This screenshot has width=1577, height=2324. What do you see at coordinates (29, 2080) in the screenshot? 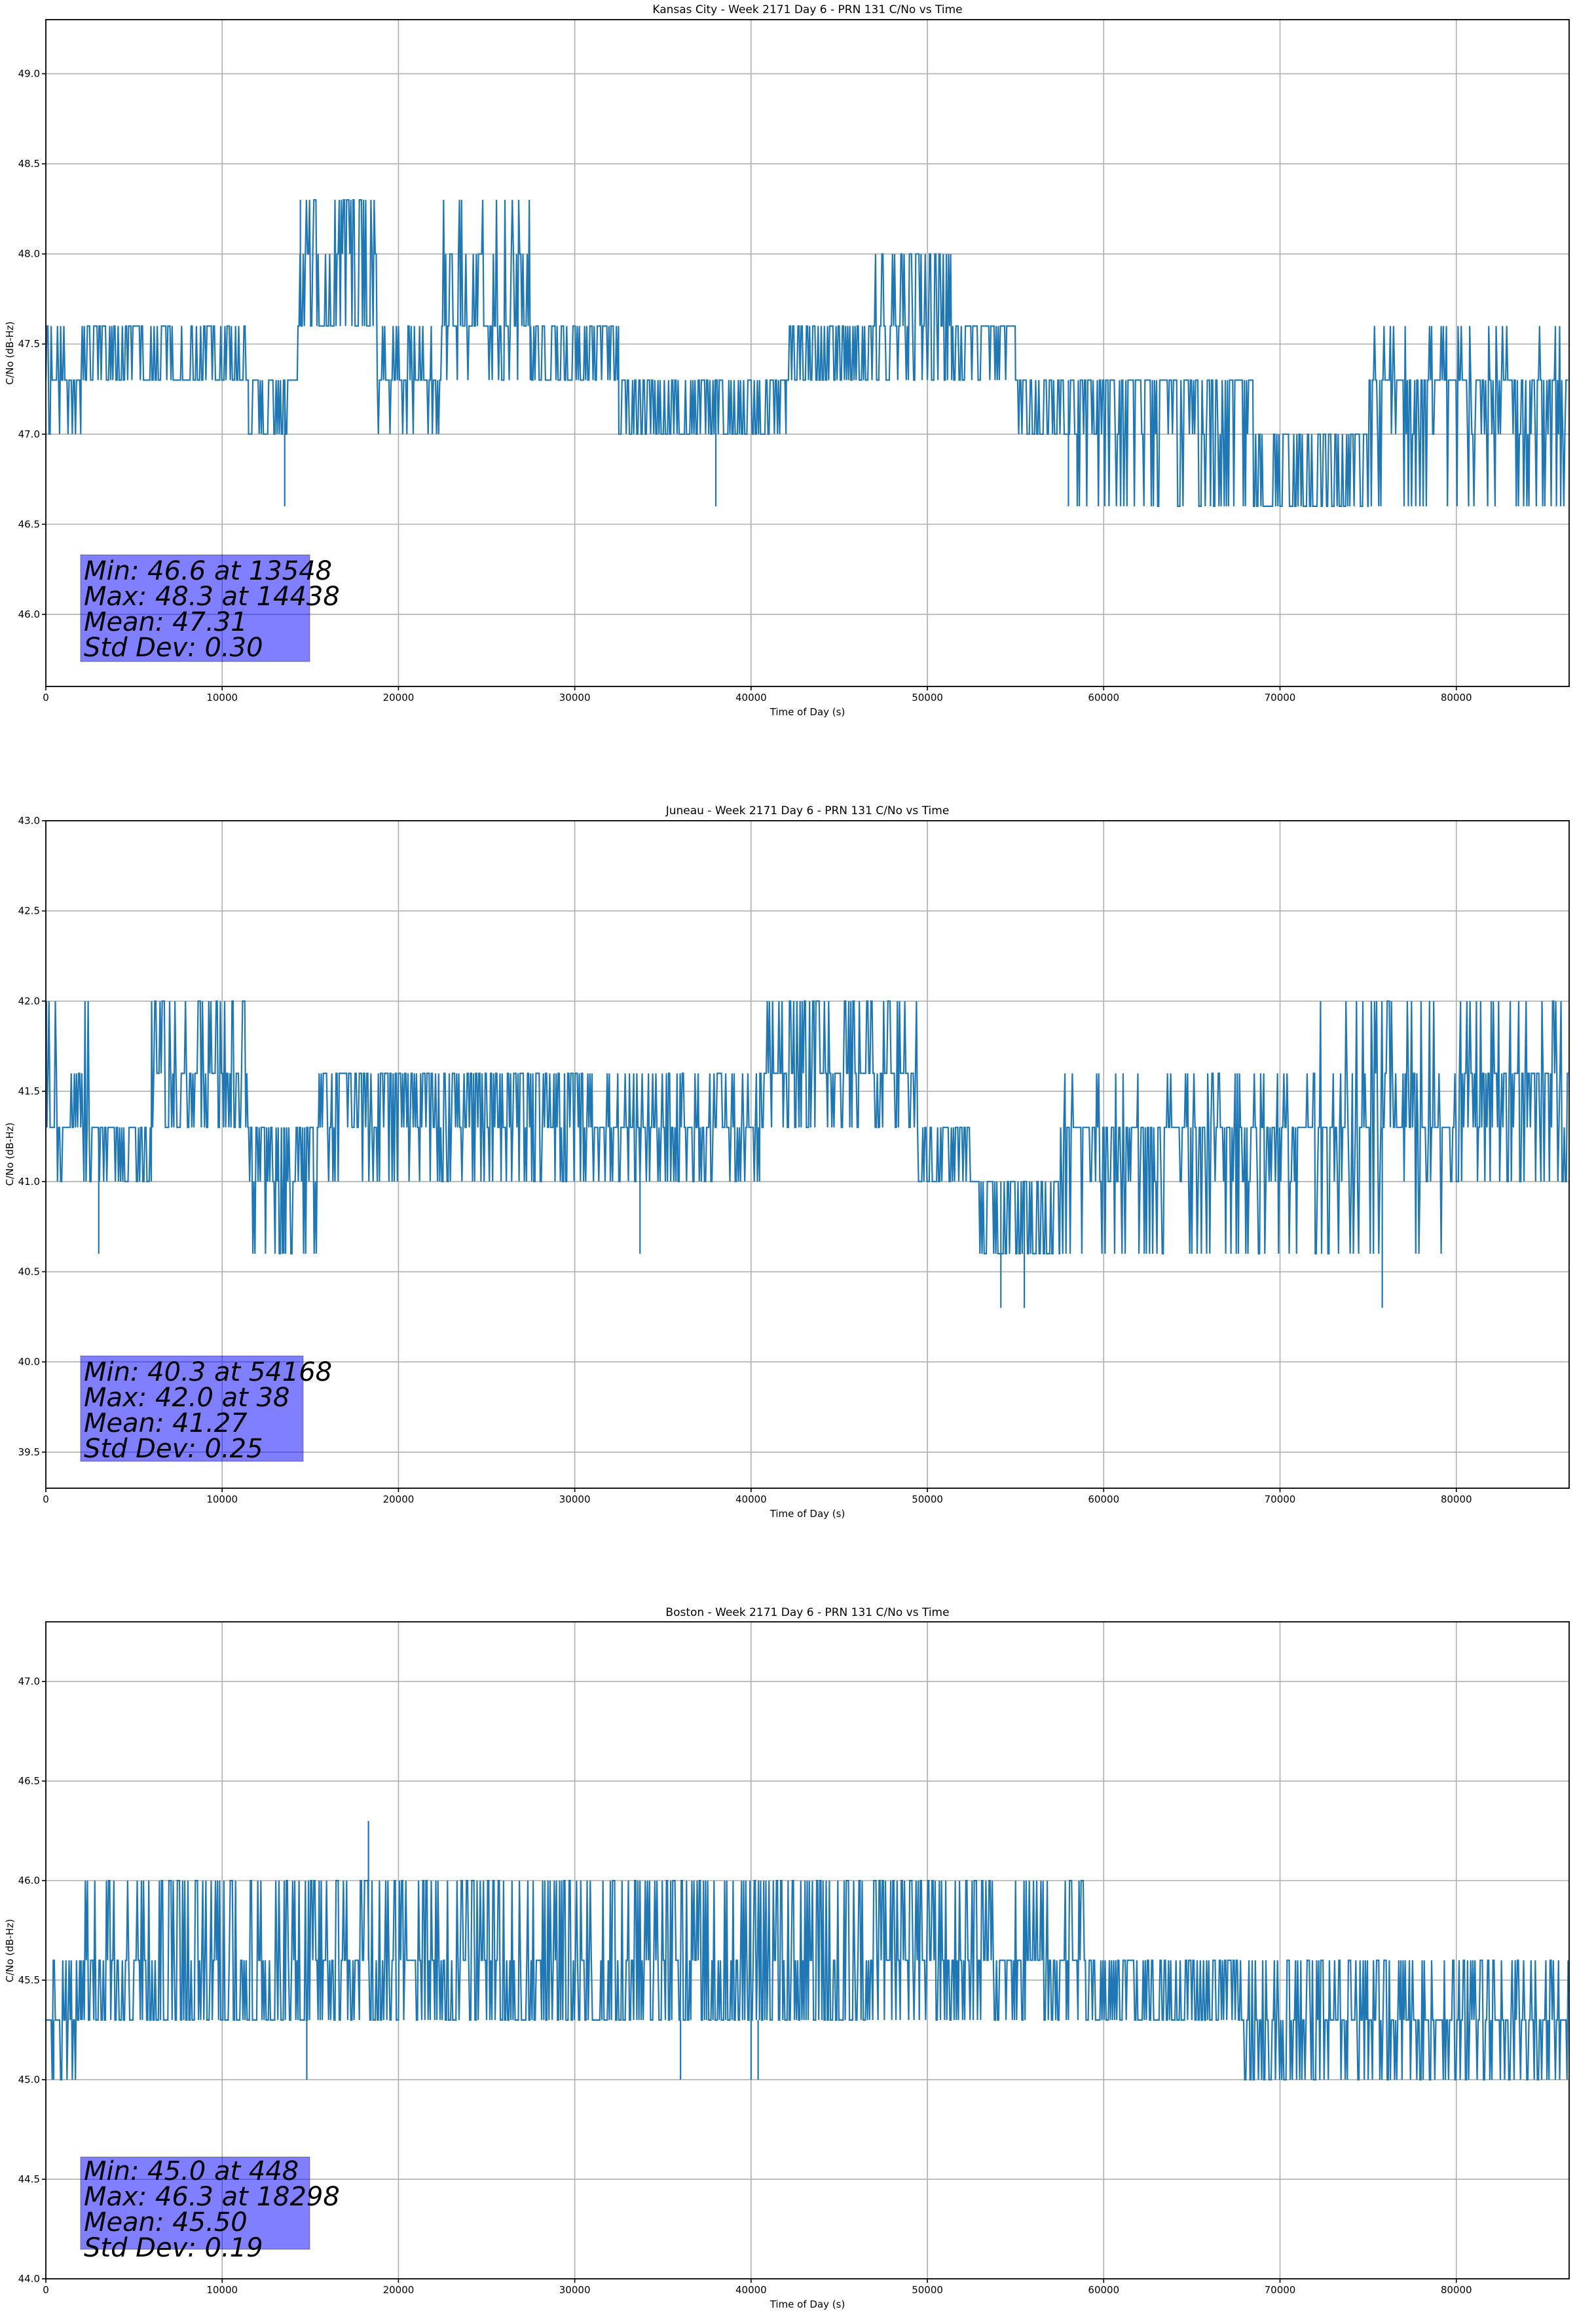
I see `y-tick-label: 45.0` at bounding box center [29, 2080].